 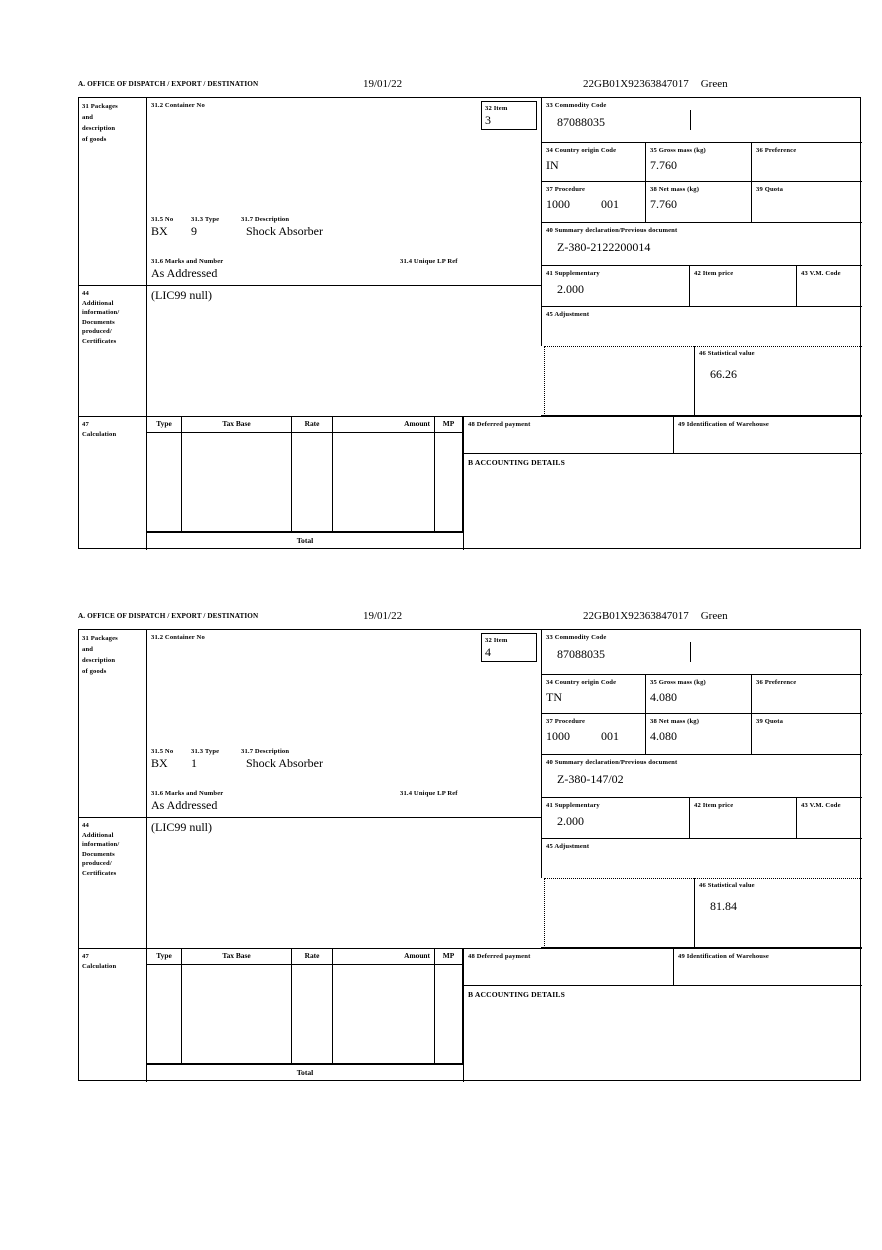 I want to click on item-number-value: 4, so click(x=488, y=651).